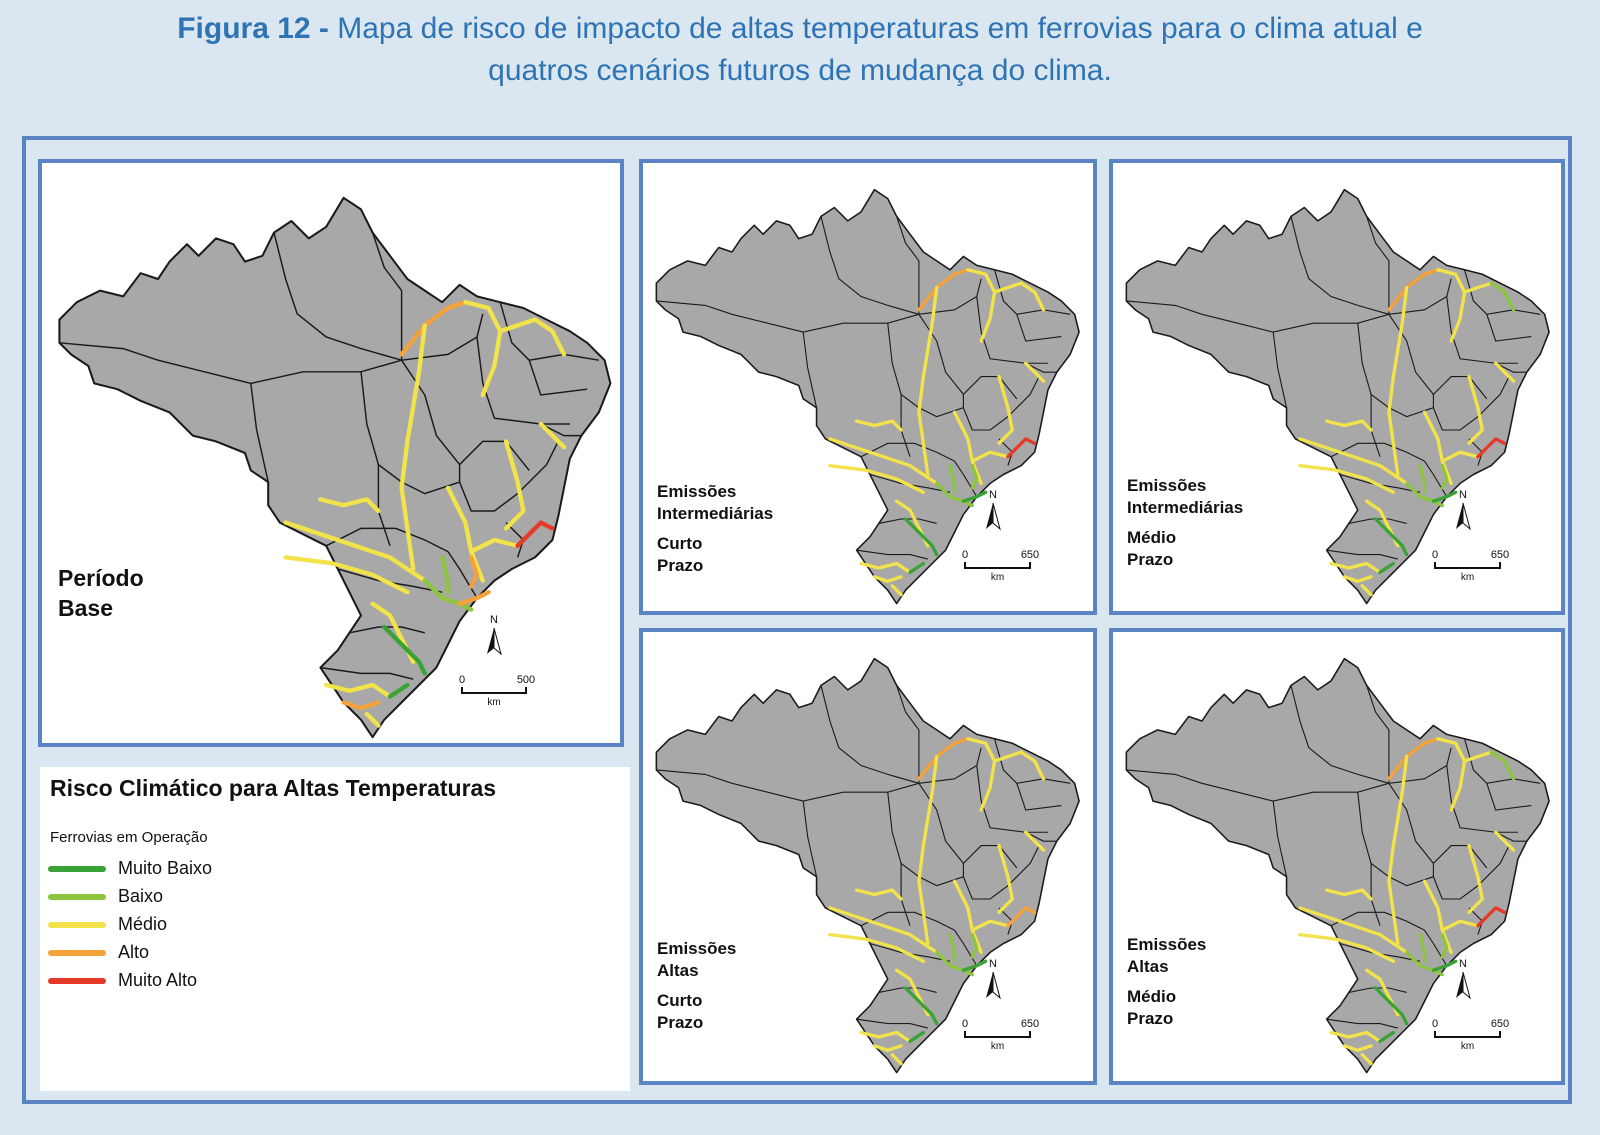 Image resolution: width=1600 pixels, height=1135 pixels. I want to click on legend-label: Alto, so click(134, 952).